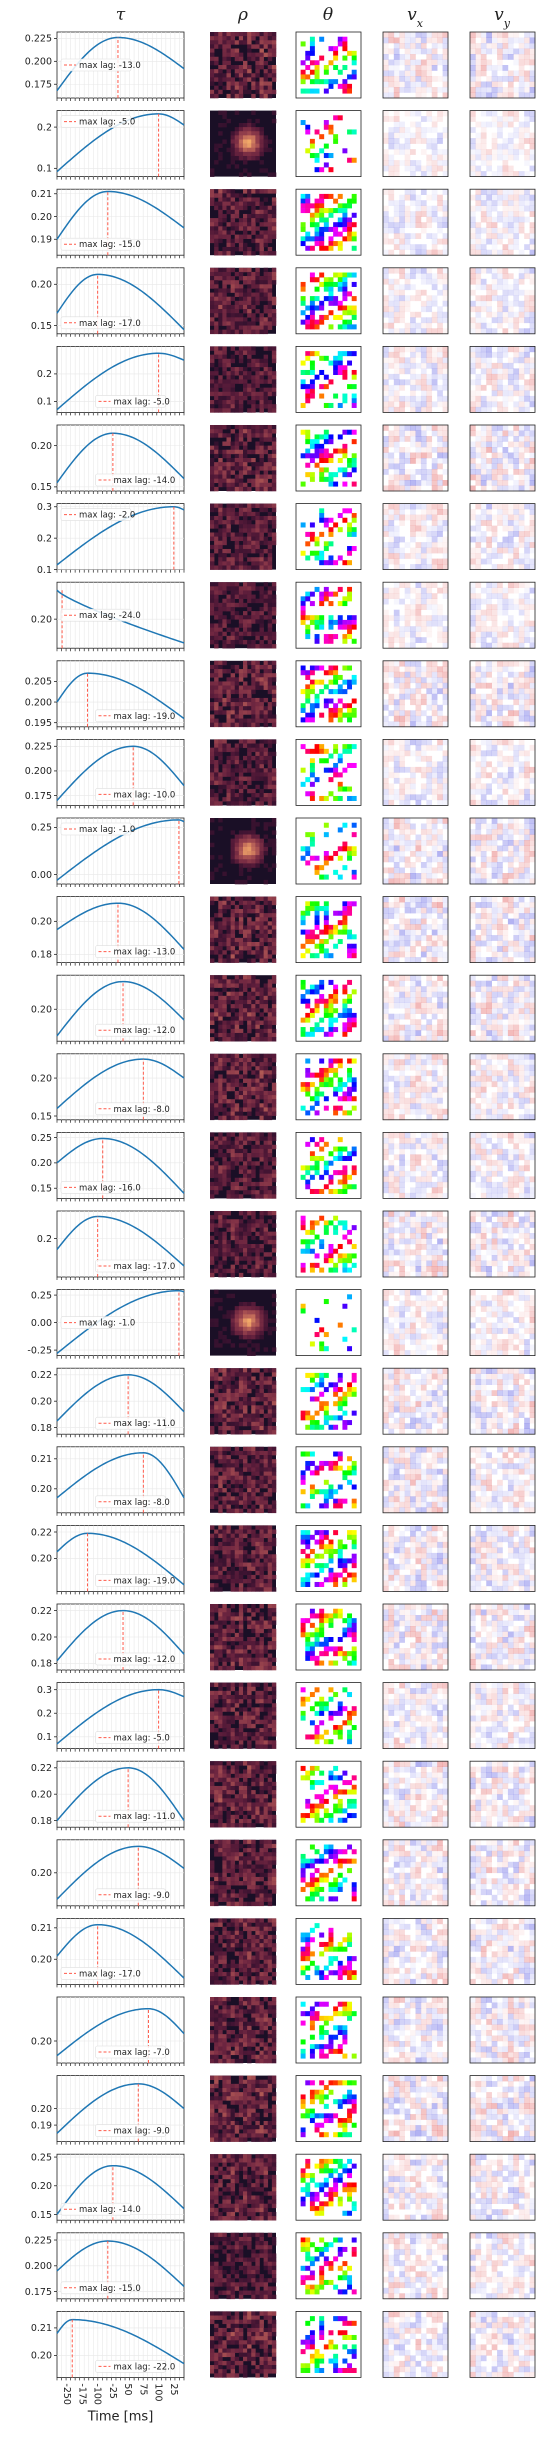  I want to click on vx-map, so click(415, 144).